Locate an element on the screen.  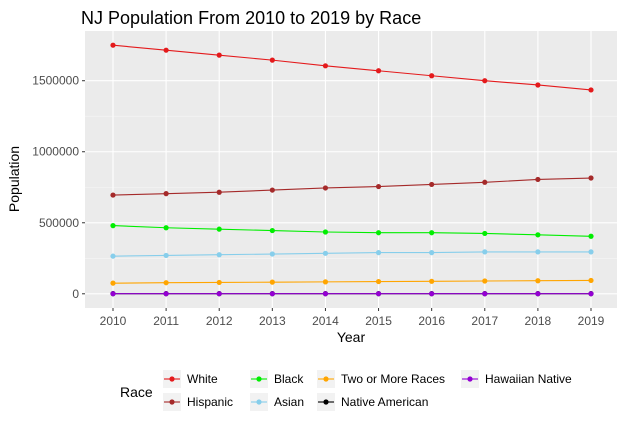
series-line-white is located at coordinates (352, 67).